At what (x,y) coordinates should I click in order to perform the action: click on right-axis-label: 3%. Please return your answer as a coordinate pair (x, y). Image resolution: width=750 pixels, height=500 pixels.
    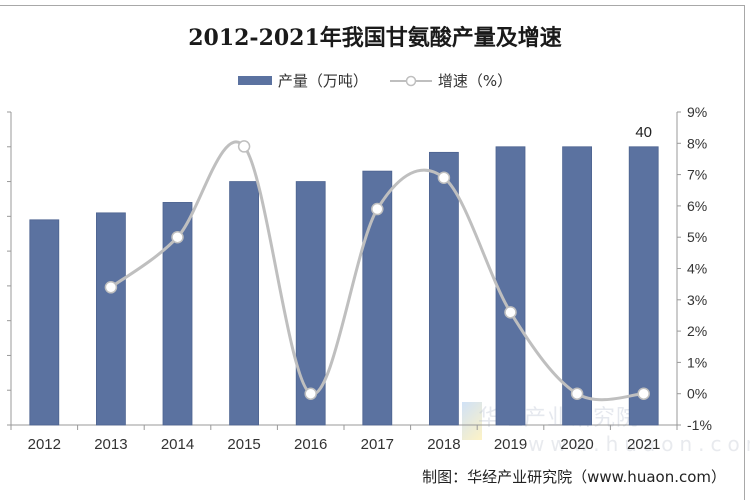
    Looking at the image, I should click on (697, 300).